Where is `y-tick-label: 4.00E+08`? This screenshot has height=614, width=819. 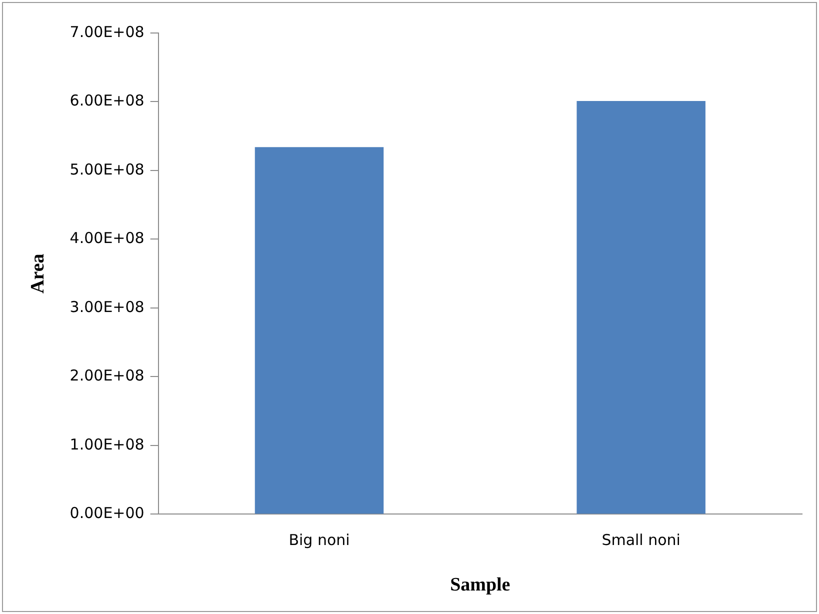
y-tick-label: 4.00E+08 is located at coordinates (107, 238).